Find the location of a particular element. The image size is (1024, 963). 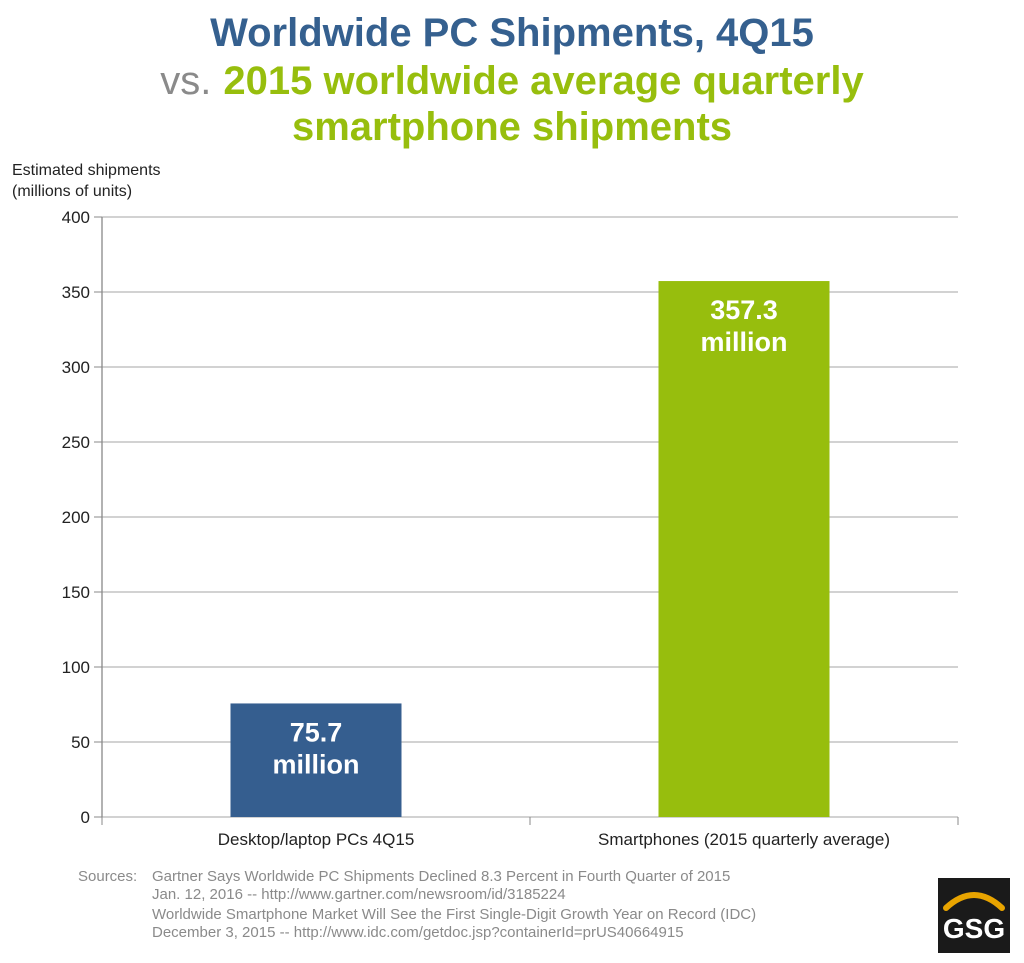

y-tick-label-200: 200 is located at coordinates (76, 517).